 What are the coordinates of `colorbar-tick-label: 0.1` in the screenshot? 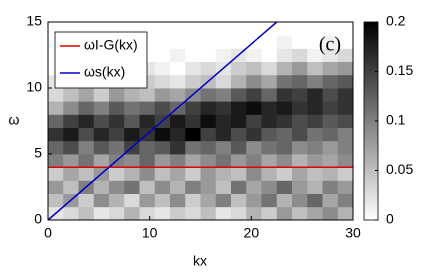 It's located at (396, 120).